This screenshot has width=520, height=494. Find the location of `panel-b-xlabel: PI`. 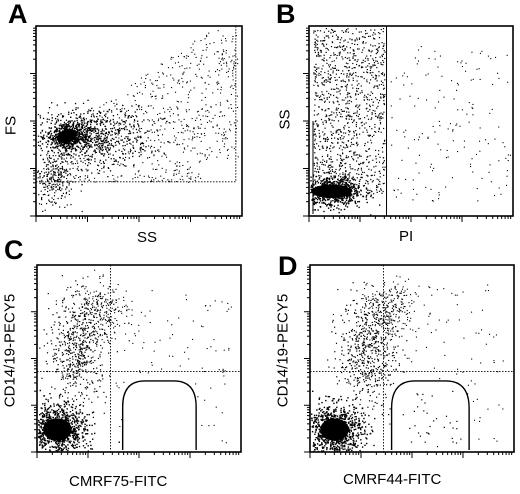

panel-b-xlabel: PI is located at coordinates (406, 236).